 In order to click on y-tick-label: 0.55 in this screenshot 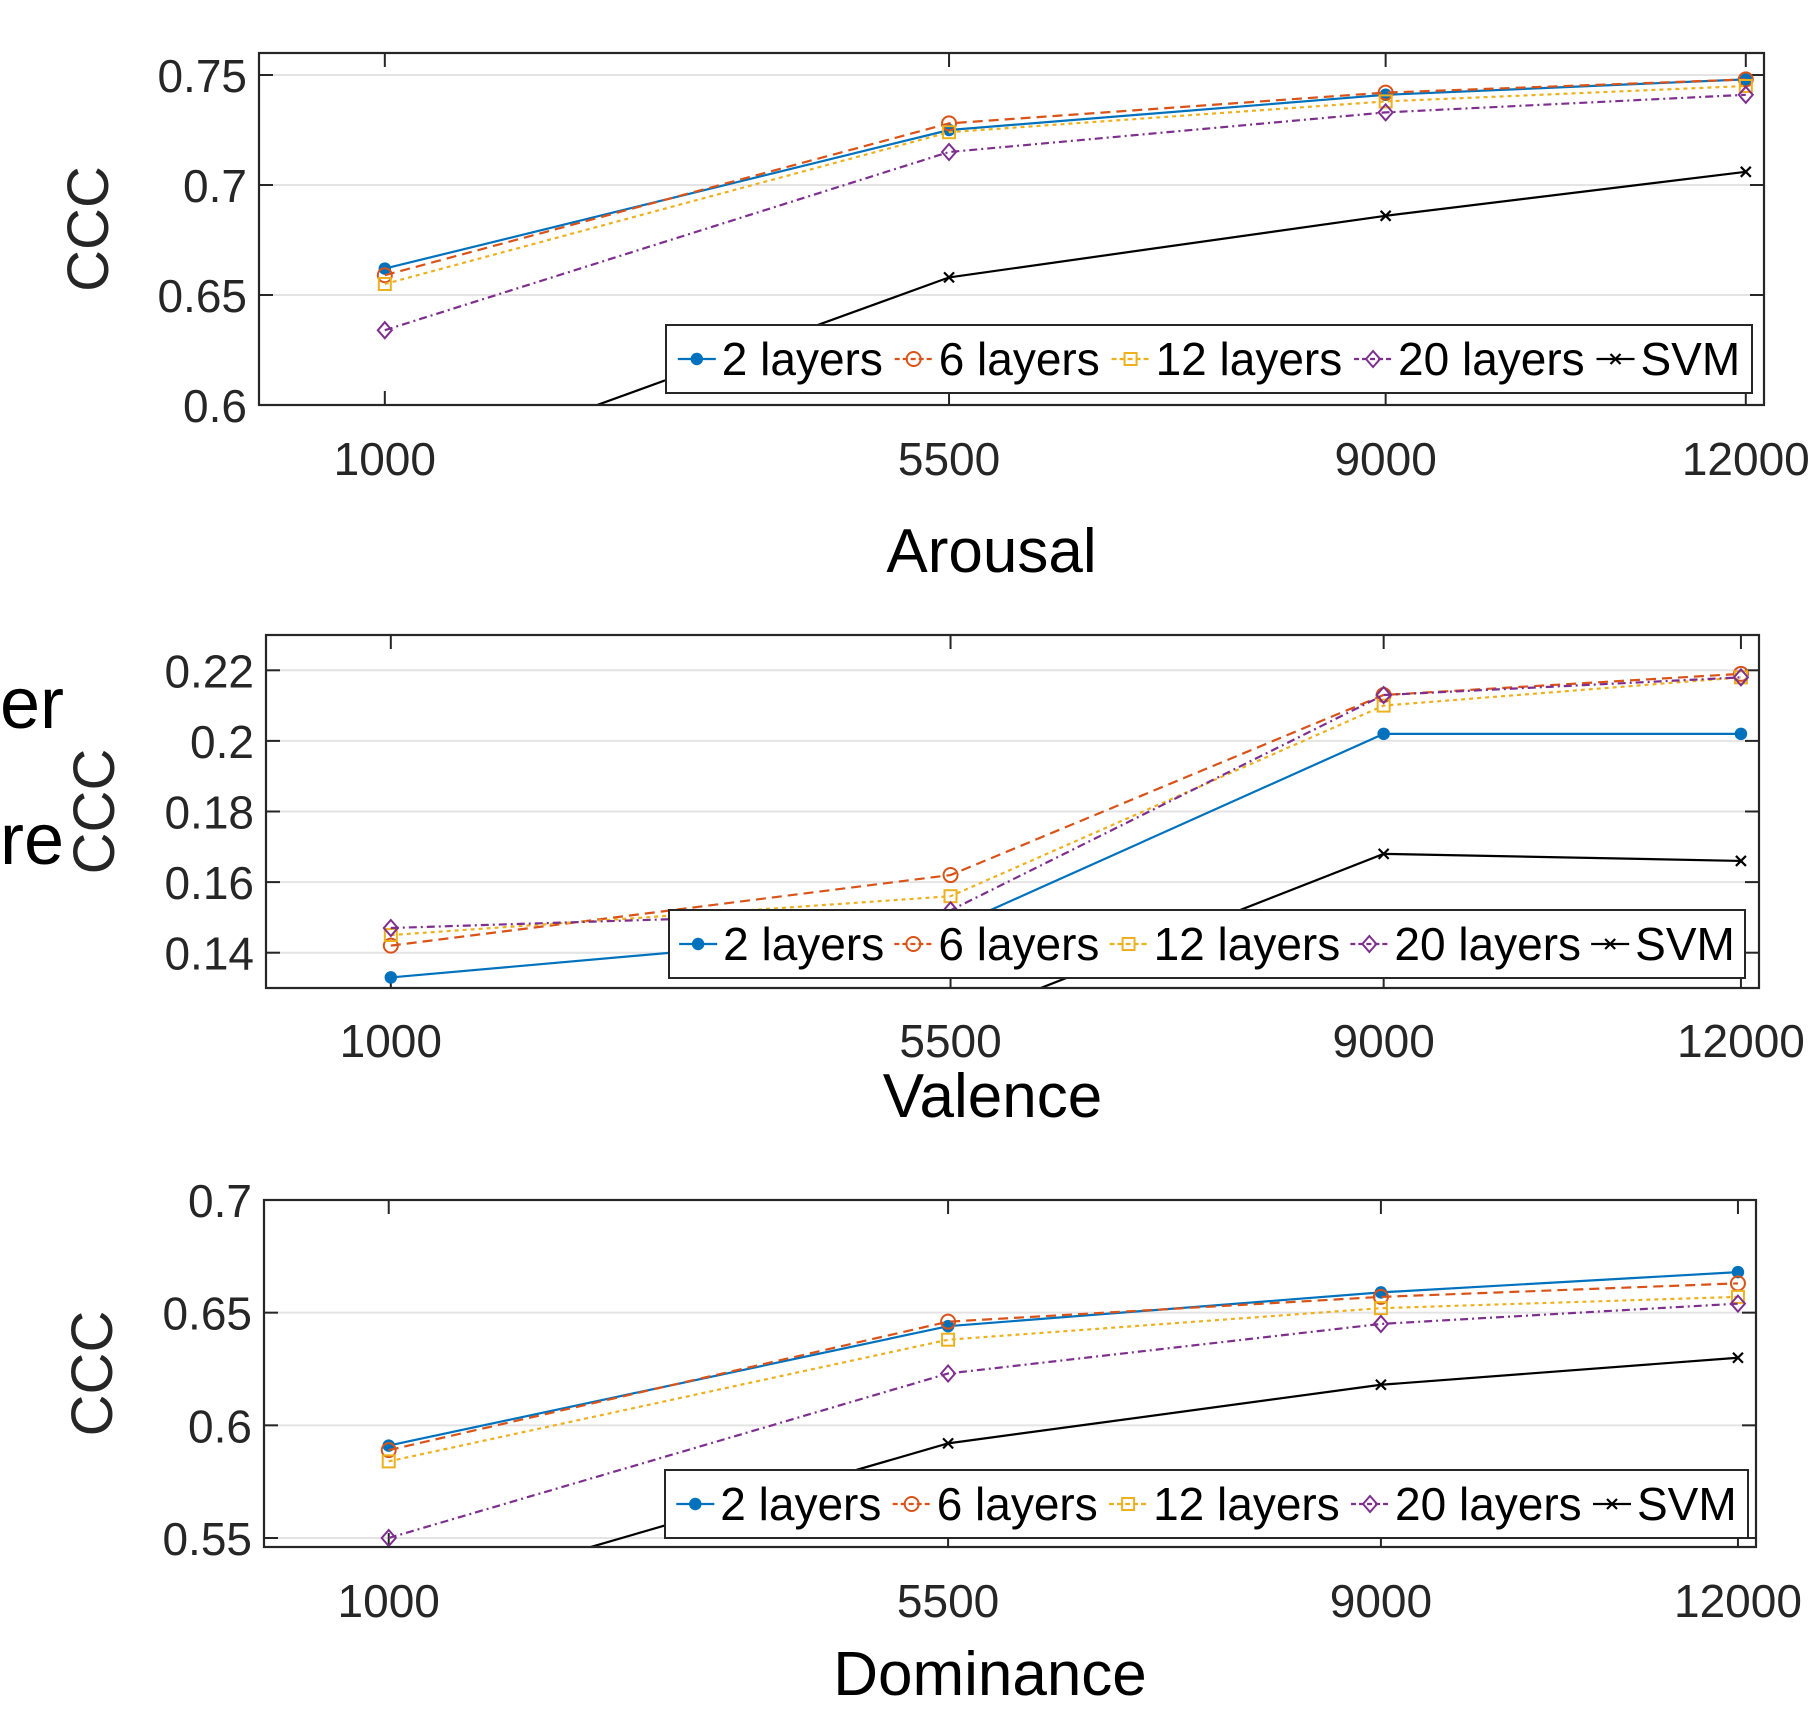, I will do `click(207, 1539)`.